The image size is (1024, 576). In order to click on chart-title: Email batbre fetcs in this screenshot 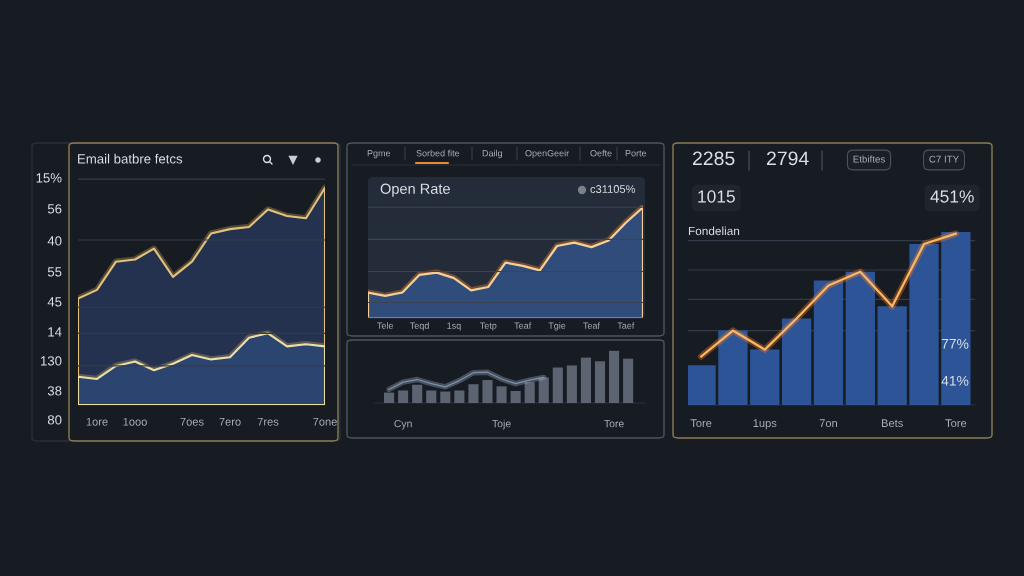, I will do `click(130, 158)`.